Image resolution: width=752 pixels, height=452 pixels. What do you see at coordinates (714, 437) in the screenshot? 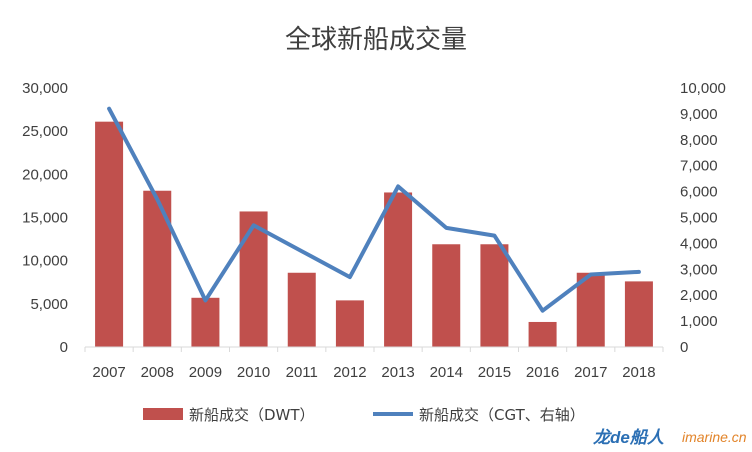
I see `watermark-url: imarine.cn` at bounding box center [714, 437].